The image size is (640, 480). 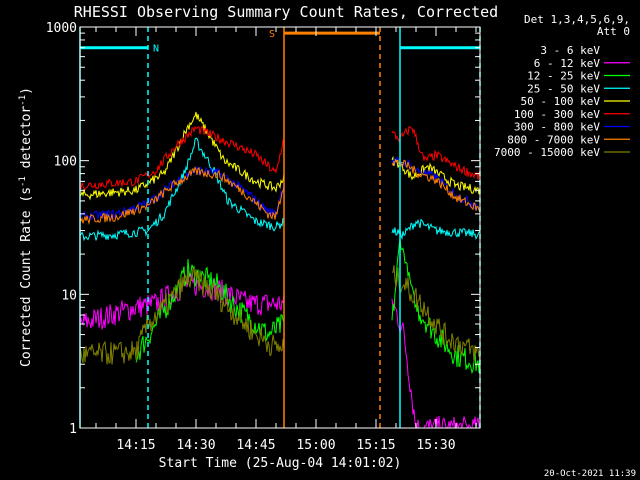 I want to click on legend-label-6: 100 - 300 keV, so click(x=557, y=114).